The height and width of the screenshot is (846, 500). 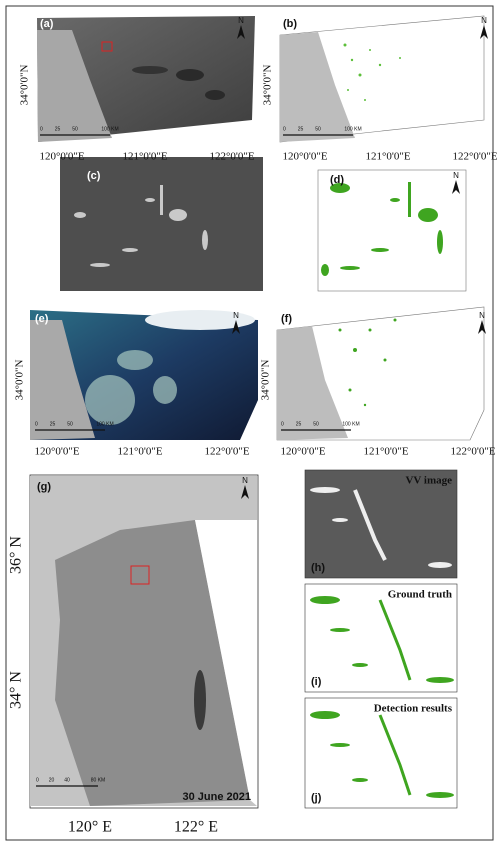 I want to click on scale-label: 20, so click(x=52, y=780).